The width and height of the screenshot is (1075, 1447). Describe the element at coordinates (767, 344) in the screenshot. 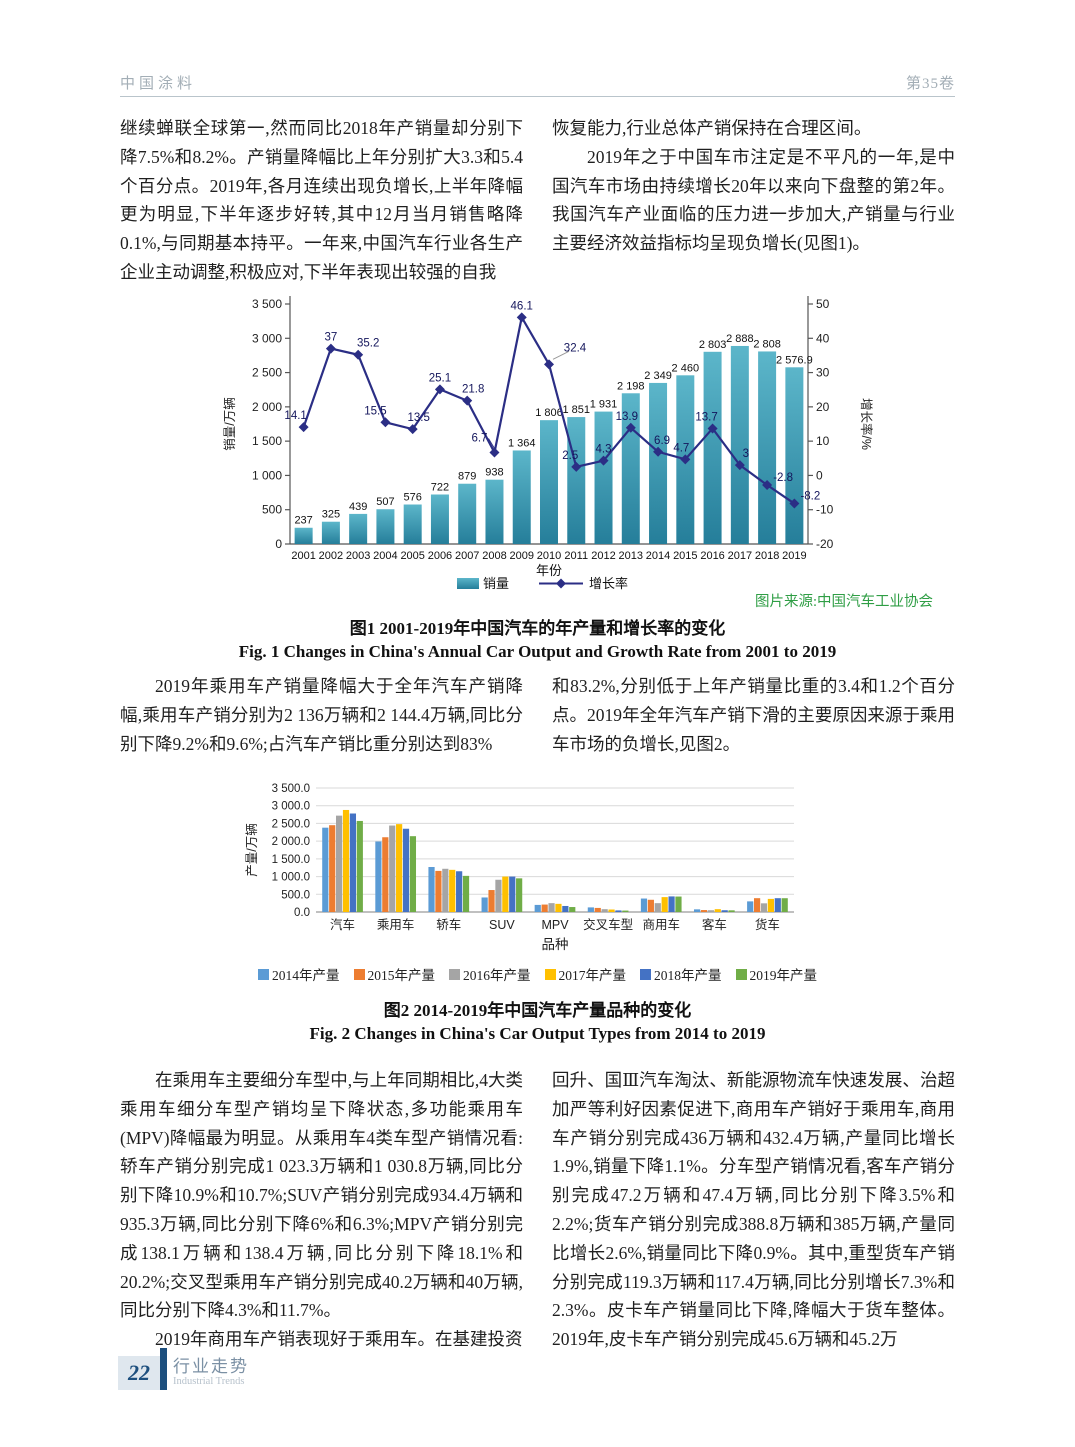

I see `svg-text: 2 808` at that location.